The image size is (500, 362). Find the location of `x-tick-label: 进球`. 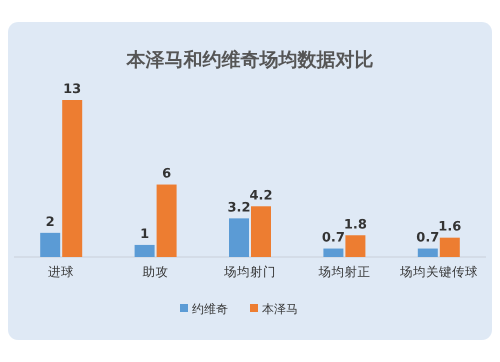

x-tick-label: 进球 is located at coordinates (61, 271).